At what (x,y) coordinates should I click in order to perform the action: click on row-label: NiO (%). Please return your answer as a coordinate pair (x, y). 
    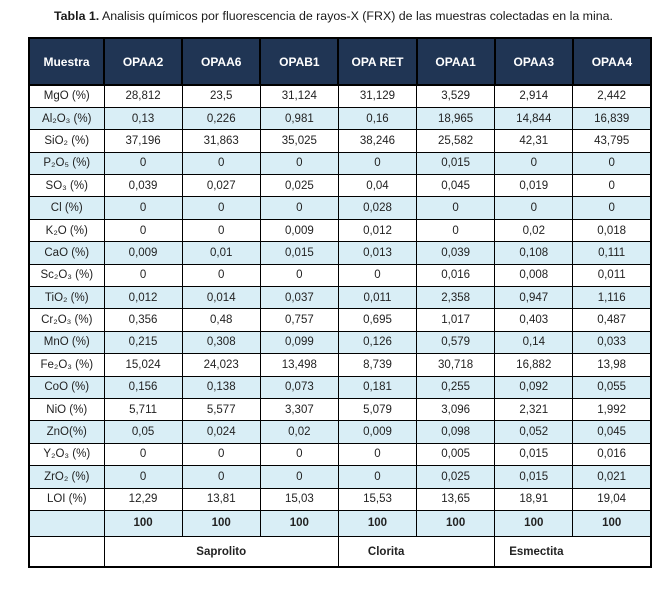
    Looking at the image, I should click on (66, 409).